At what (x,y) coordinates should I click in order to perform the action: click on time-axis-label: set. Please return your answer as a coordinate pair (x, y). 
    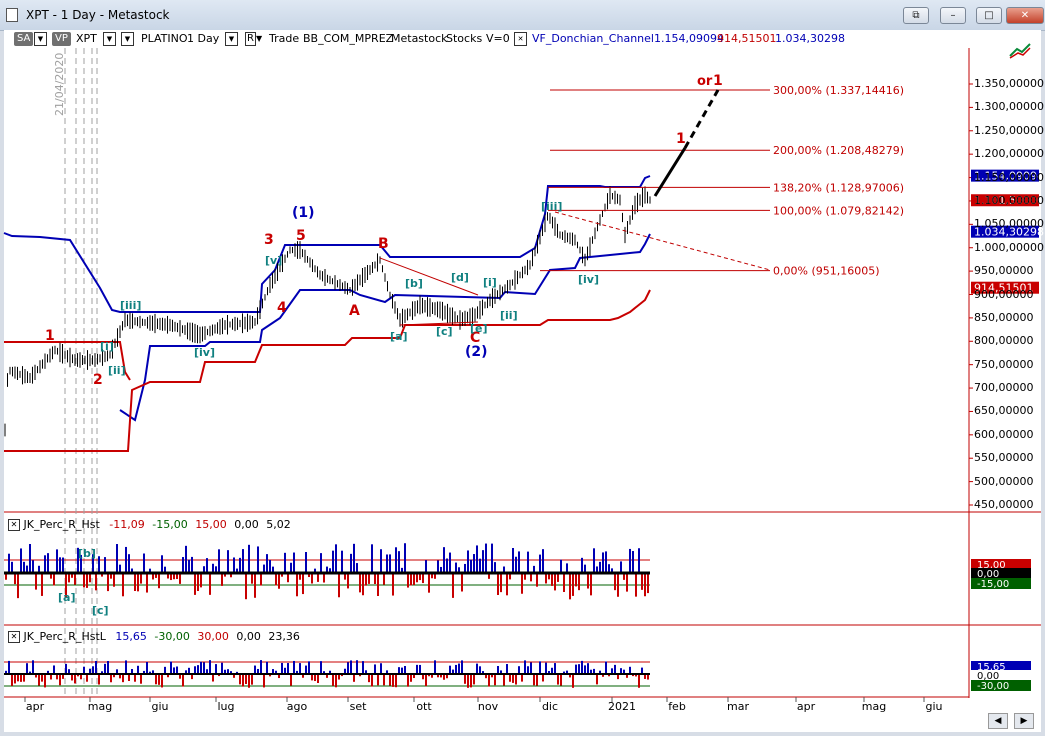
    Looking at the image, I should click on (358, 706).